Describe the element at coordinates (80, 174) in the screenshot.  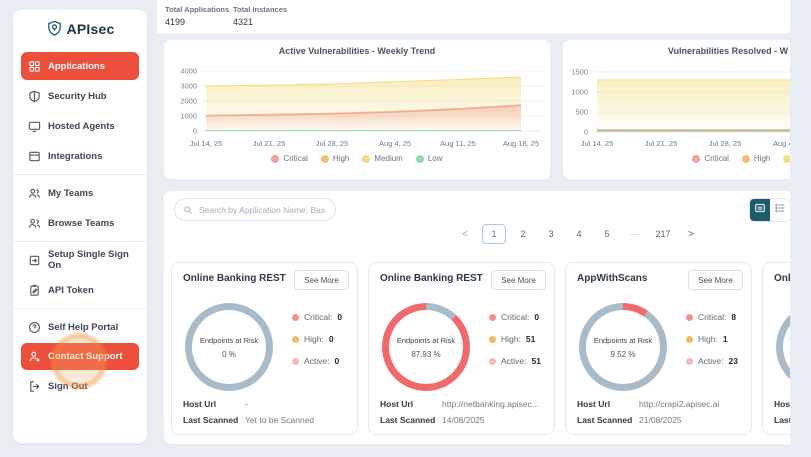
I see `sidebar-divider` at that location.